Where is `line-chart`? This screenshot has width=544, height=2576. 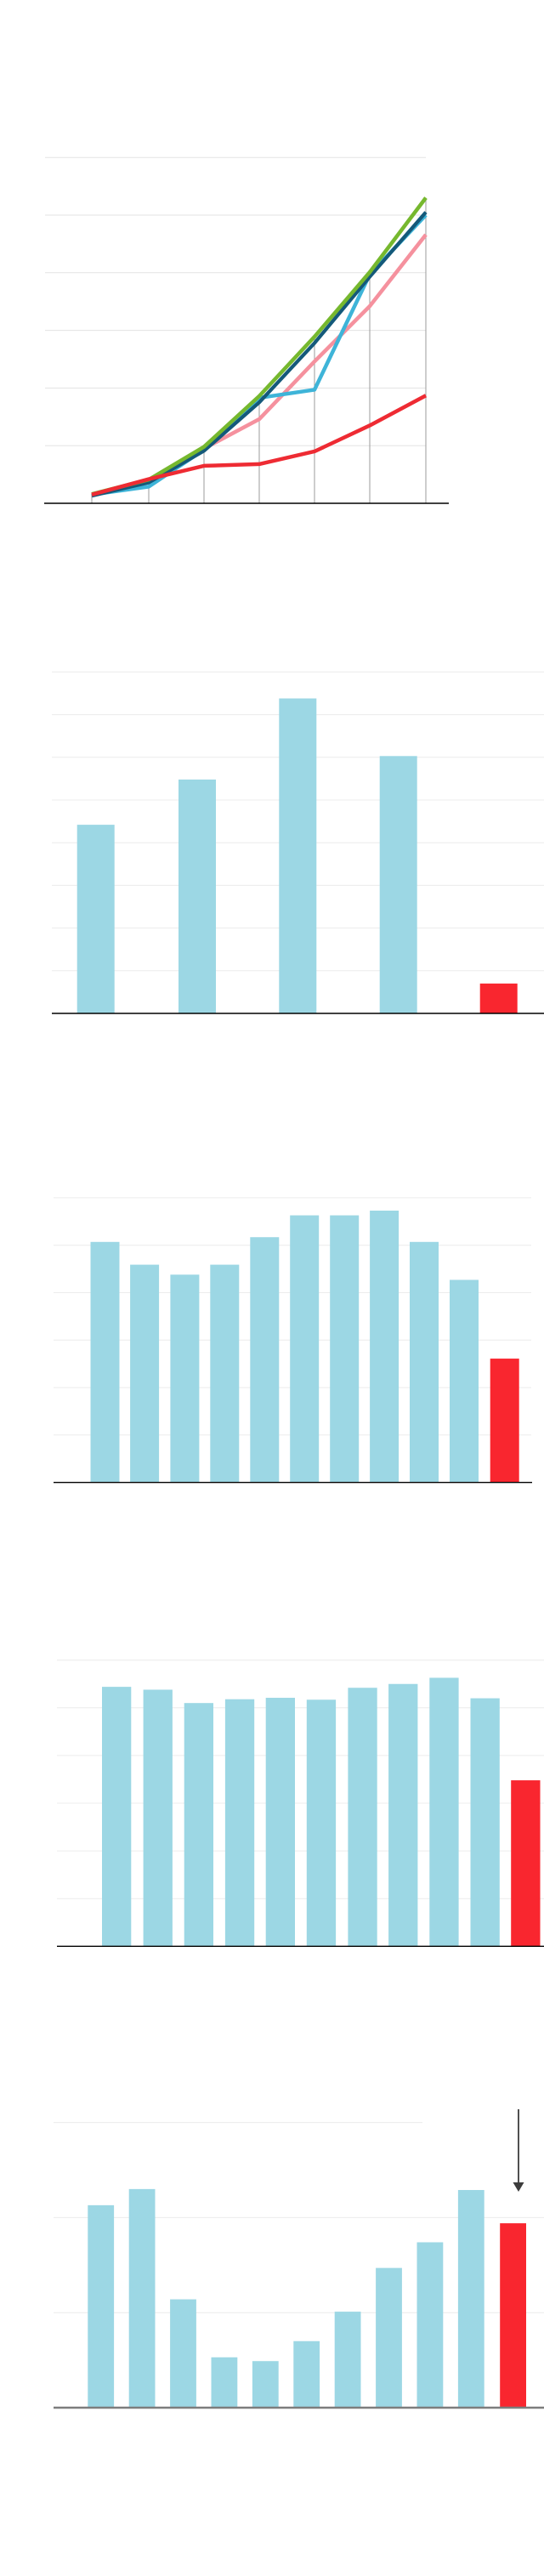 line-chart is located at coordinates (246, 330).